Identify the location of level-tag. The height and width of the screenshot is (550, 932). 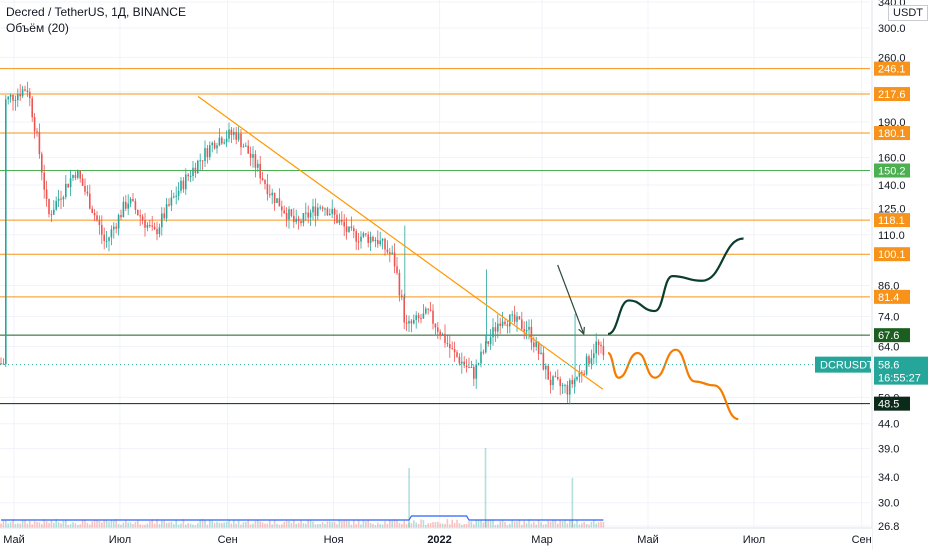
(892, 403).